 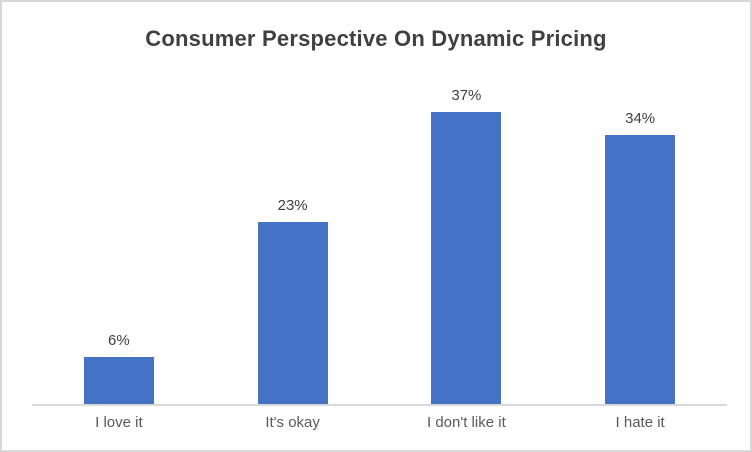 I want to click on data-label: 34%, so click(x=640, y=119).